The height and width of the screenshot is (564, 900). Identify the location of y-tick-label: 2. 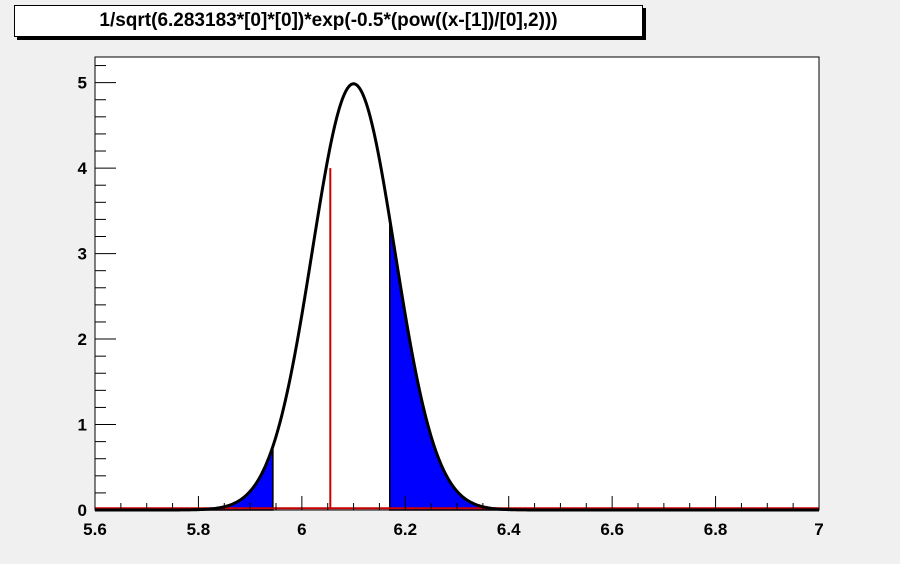
(82, 339).